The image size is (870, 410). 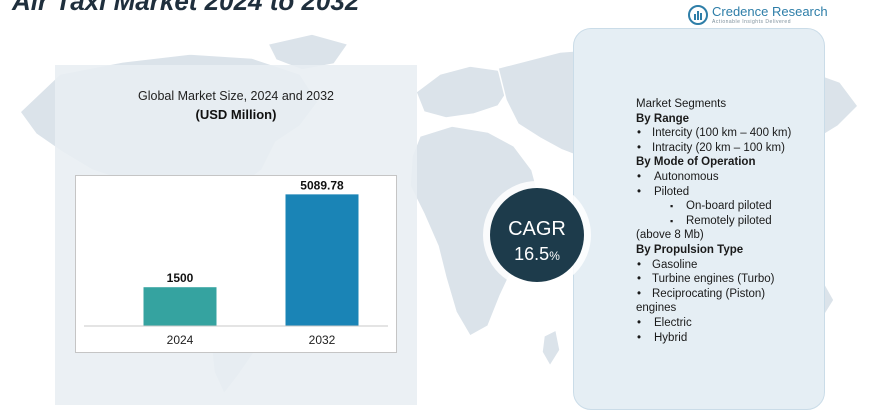 What do you see at coordinates (696, 162) in the screenshot?
I see `segment-heading: By Mode of Operation` at bounding box center [696, 162].